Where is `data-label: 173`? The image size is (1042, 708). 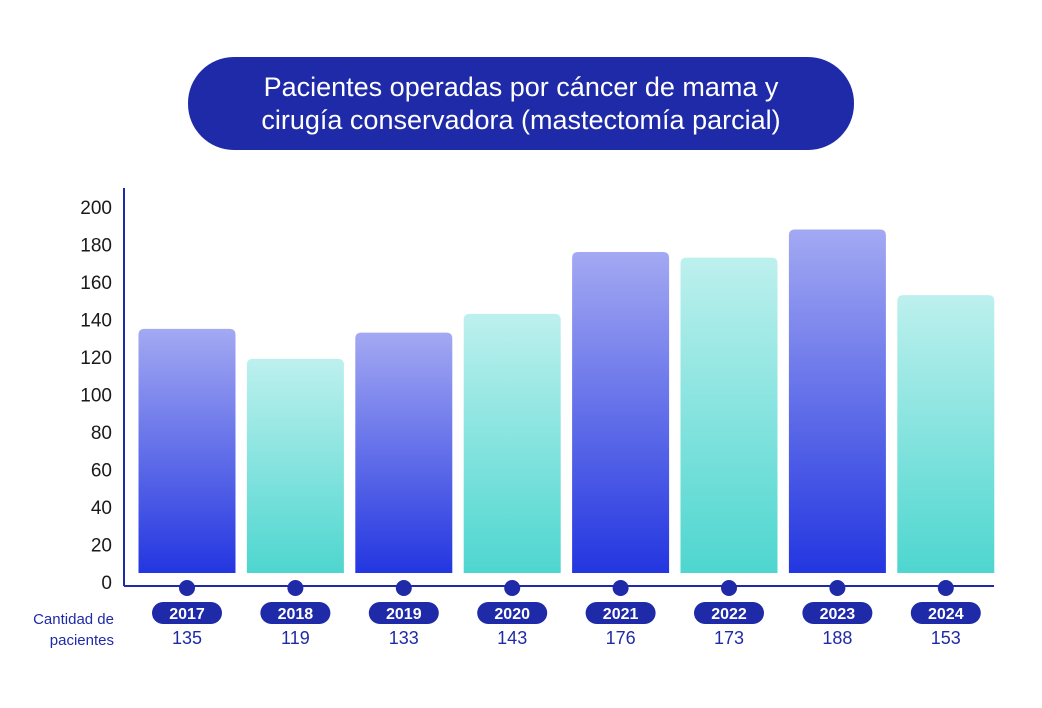 data-label: 173 is located at coordinates (729, 638).